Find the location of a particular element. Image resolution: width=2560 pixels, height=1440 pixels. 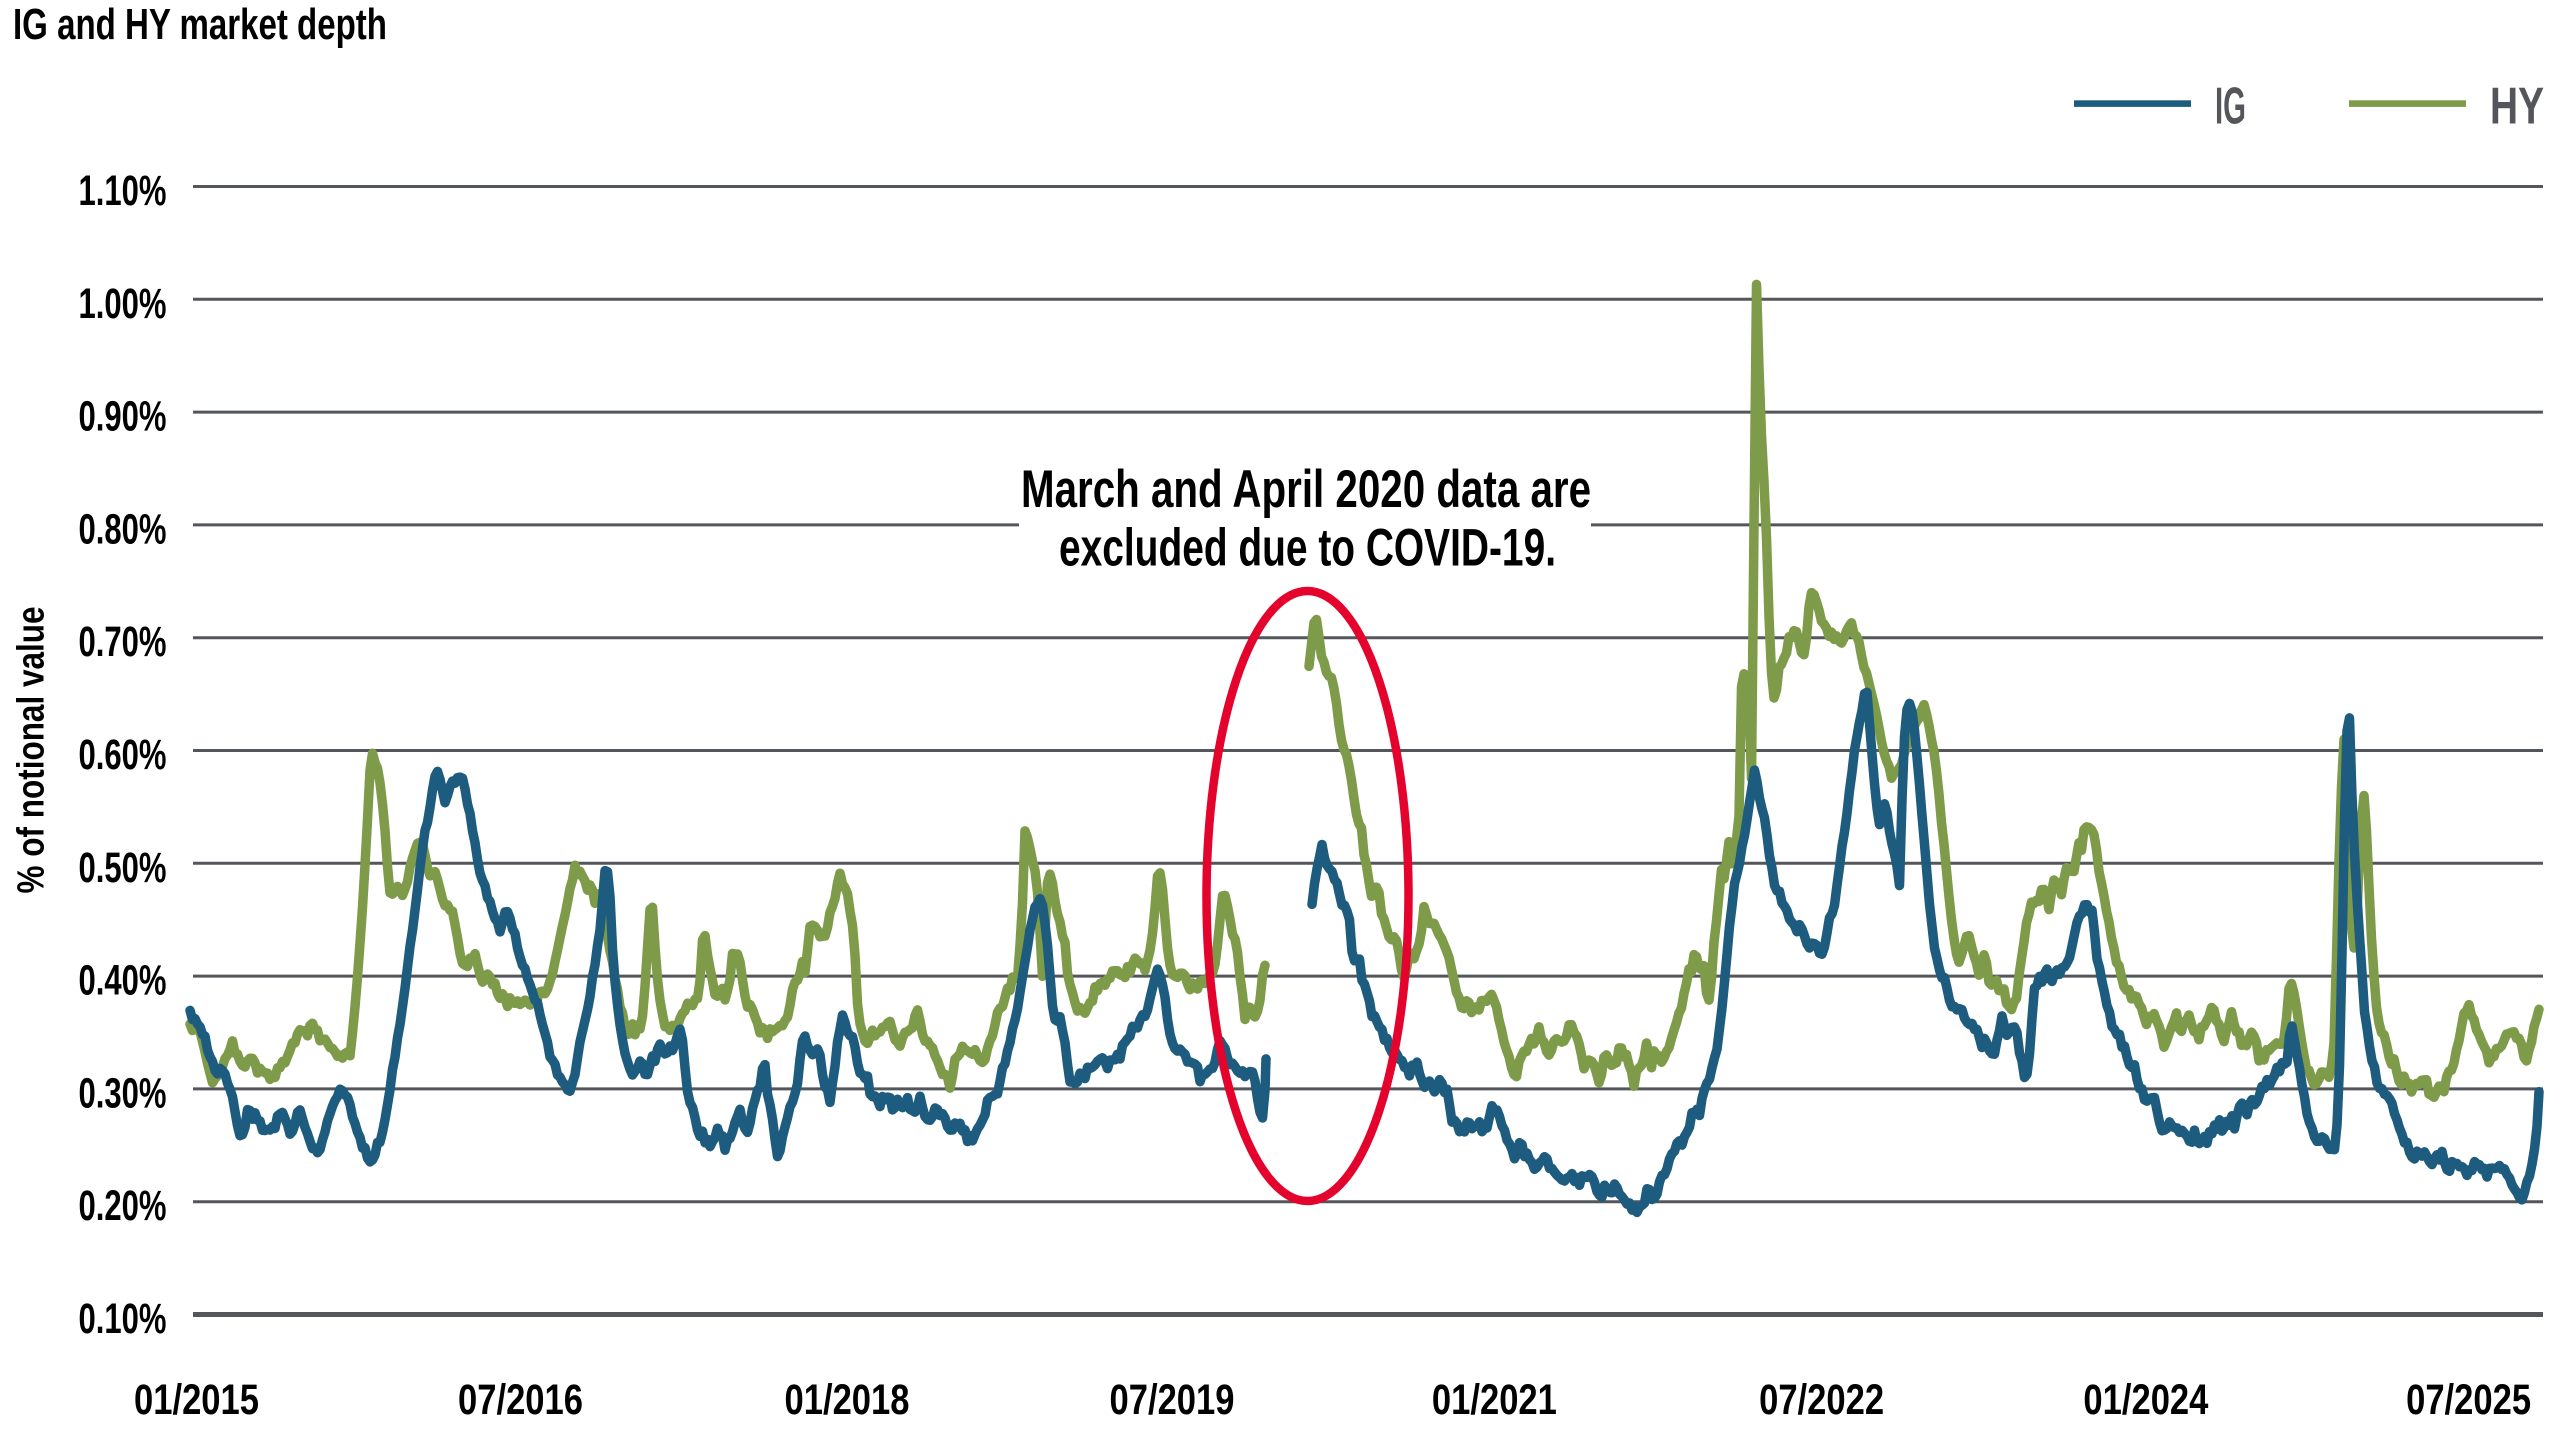

svg-text: HY is located at coordinates (2517, 107).